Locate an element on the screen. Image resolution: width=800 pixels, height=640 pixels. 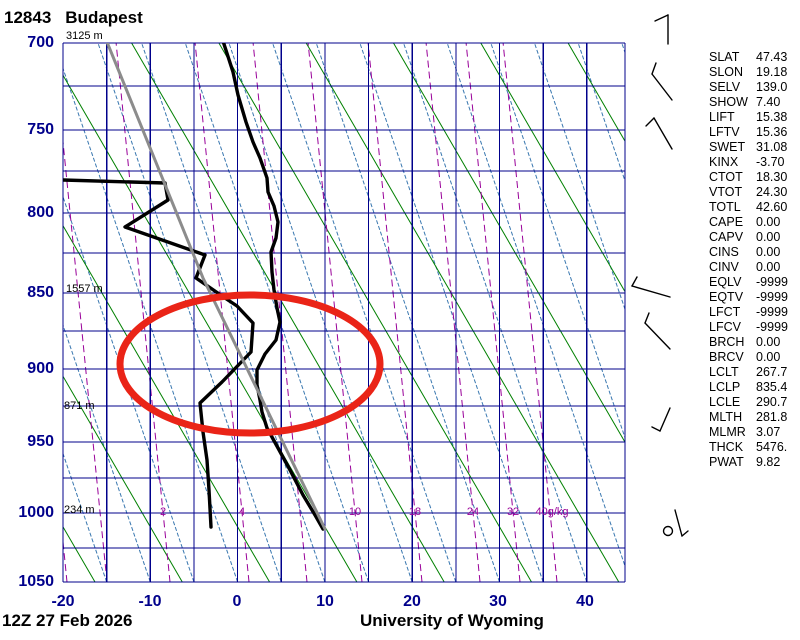
stat-row: LIFT 15.38 is located at coordinates (748, 117).